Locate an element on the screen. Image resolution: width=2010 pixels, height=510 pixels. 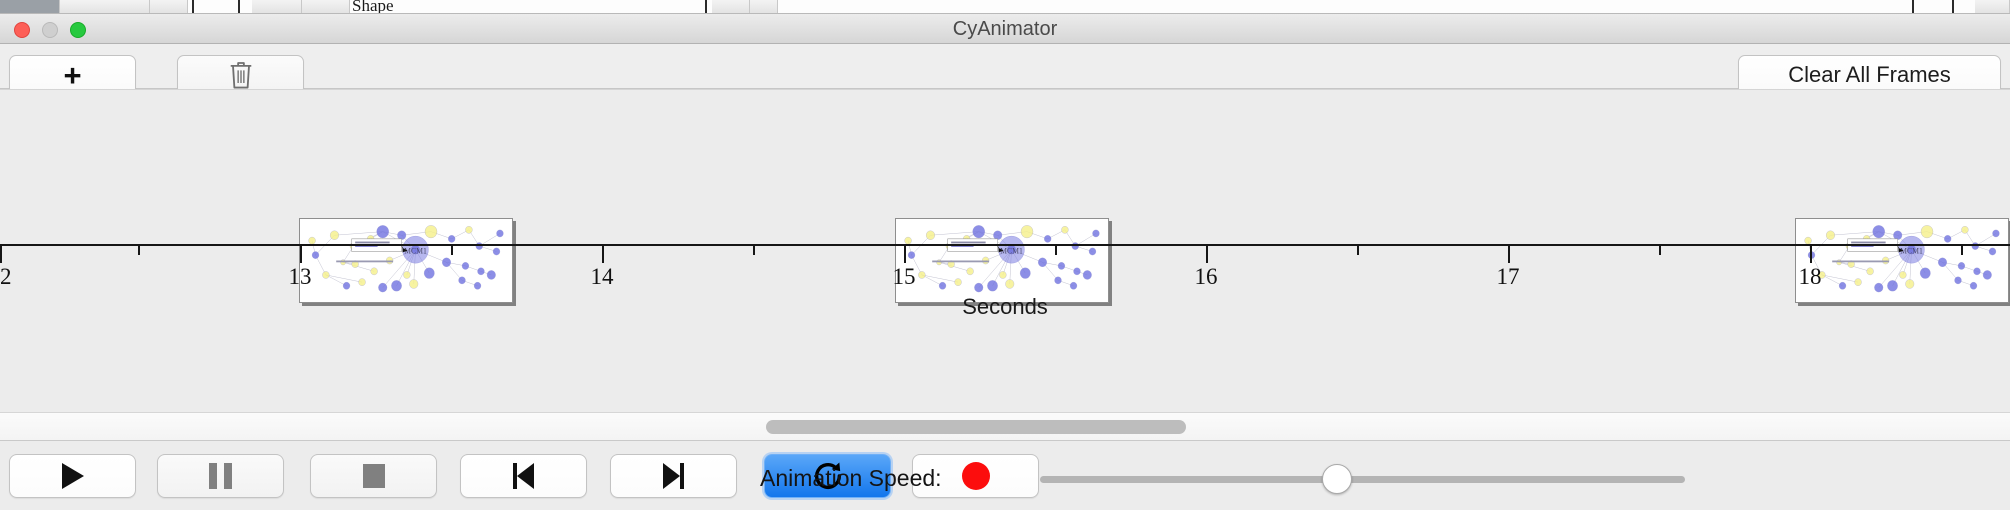
loop-icon is located at coordinates (827, 475).